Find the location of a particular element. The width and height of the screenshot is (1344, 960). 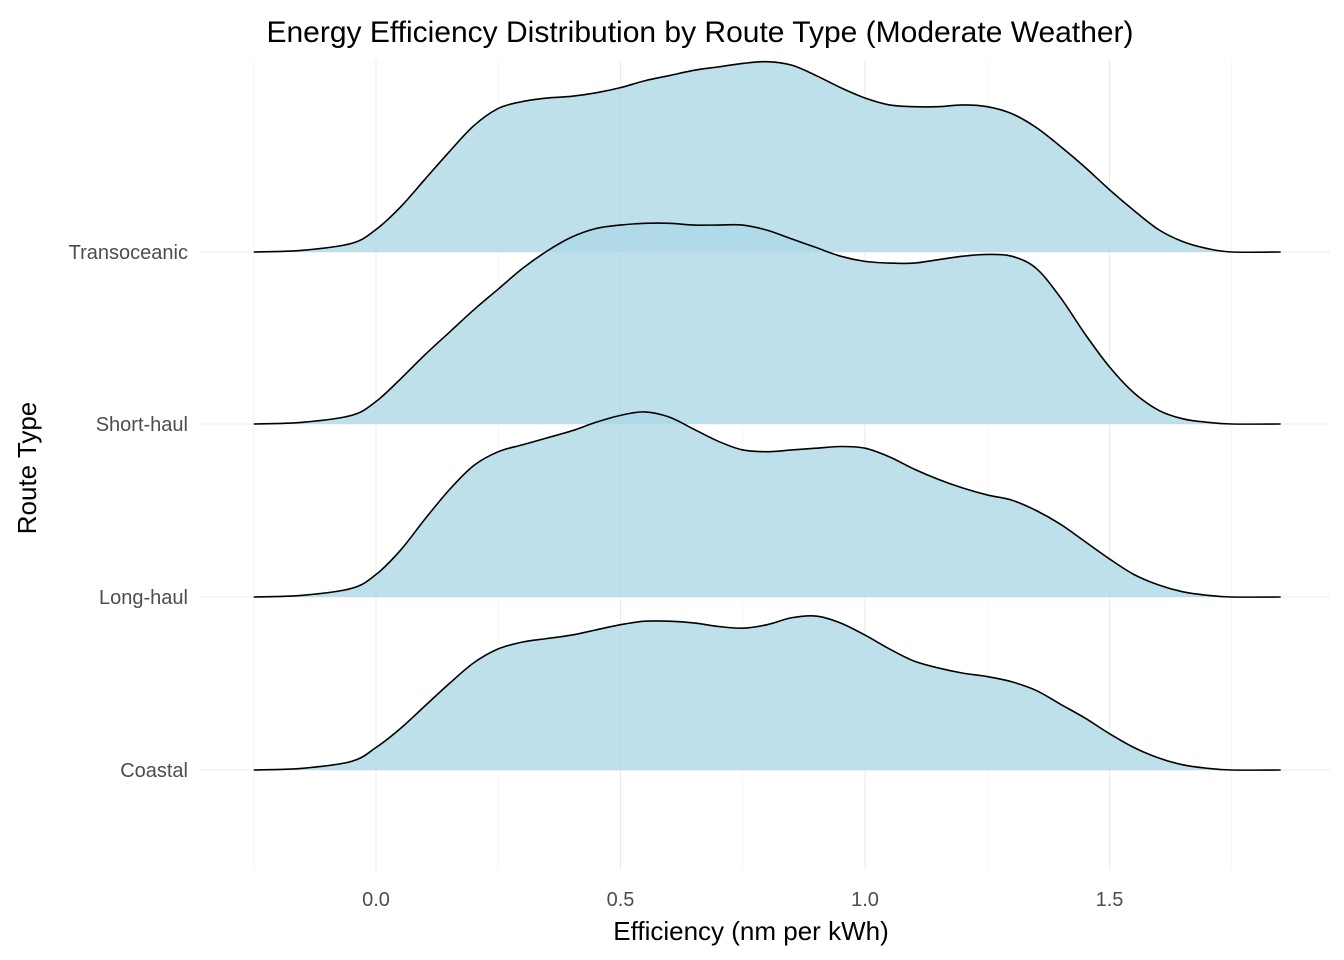

x-tick-label: 1.0 is located at coordinates (865, 900).